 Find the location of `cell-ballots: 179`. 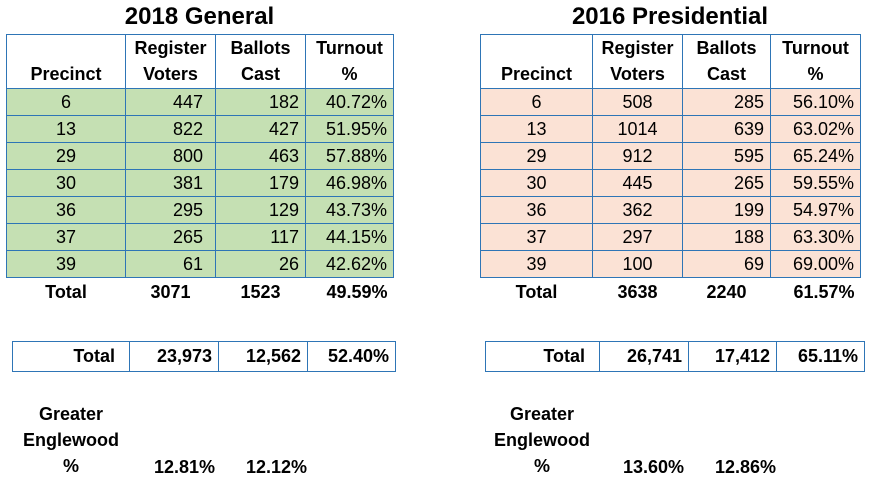

cell-ballots: 179 is located at coordinates (260, 183).